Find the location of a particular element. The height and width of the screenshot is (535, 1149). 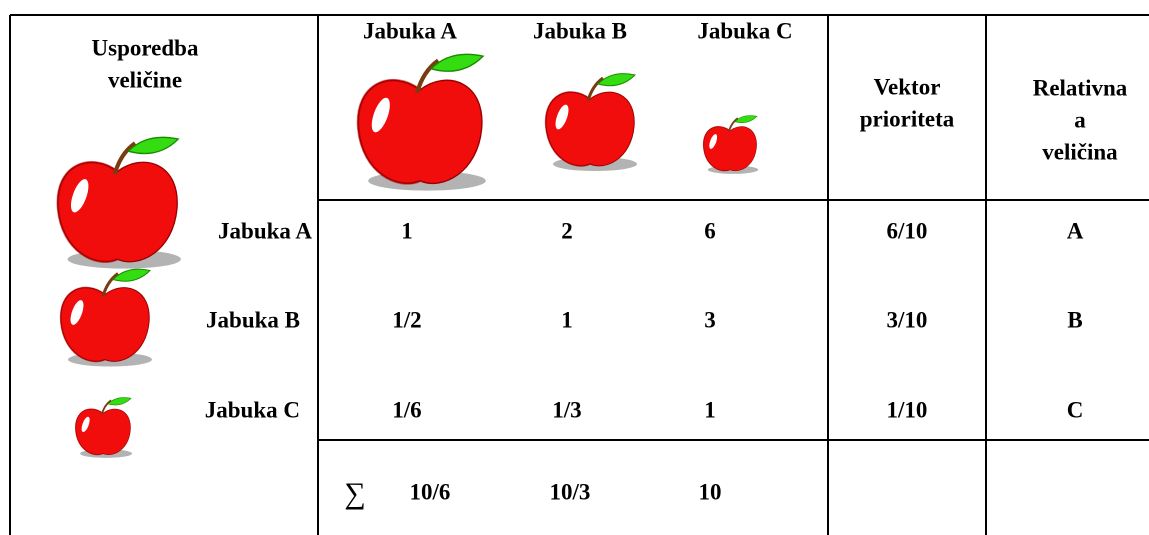

relative-value: C is located at coordinates (1075, 409).